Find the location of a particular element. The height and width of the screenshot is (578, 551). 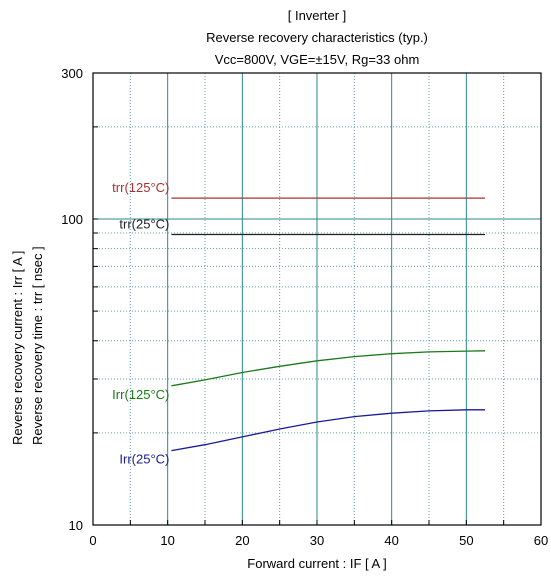

series-label: Irr(125°C) is located at coordinates (140, 394).